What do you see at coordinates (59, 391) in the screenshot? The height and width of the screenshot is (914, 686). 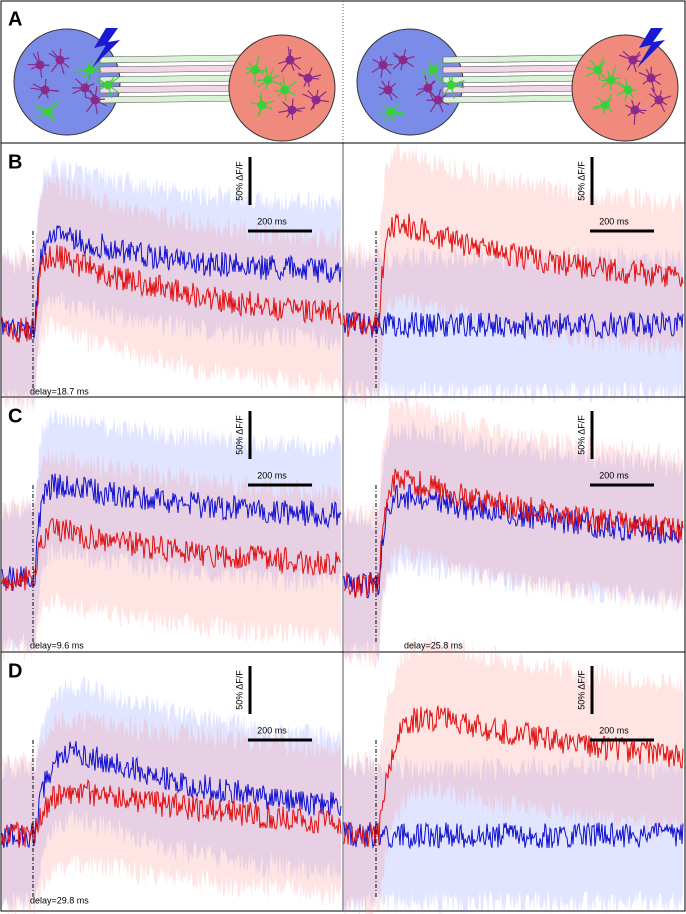 I see `delay-label: delay=18.7 ms` at bounding box center [59, 391].